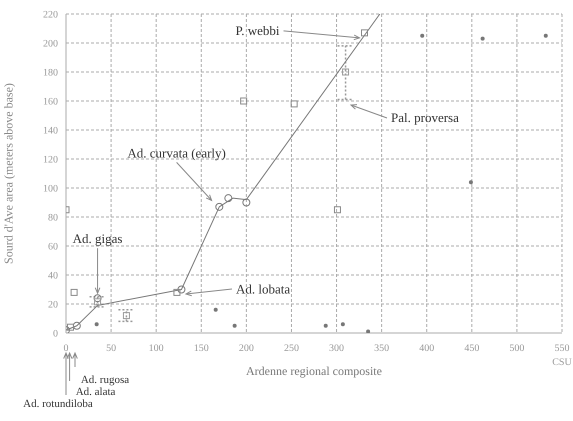 The height and width of the screenshot is (421, 573). I want to click on x-tick-label: 500, so click(516, 348).